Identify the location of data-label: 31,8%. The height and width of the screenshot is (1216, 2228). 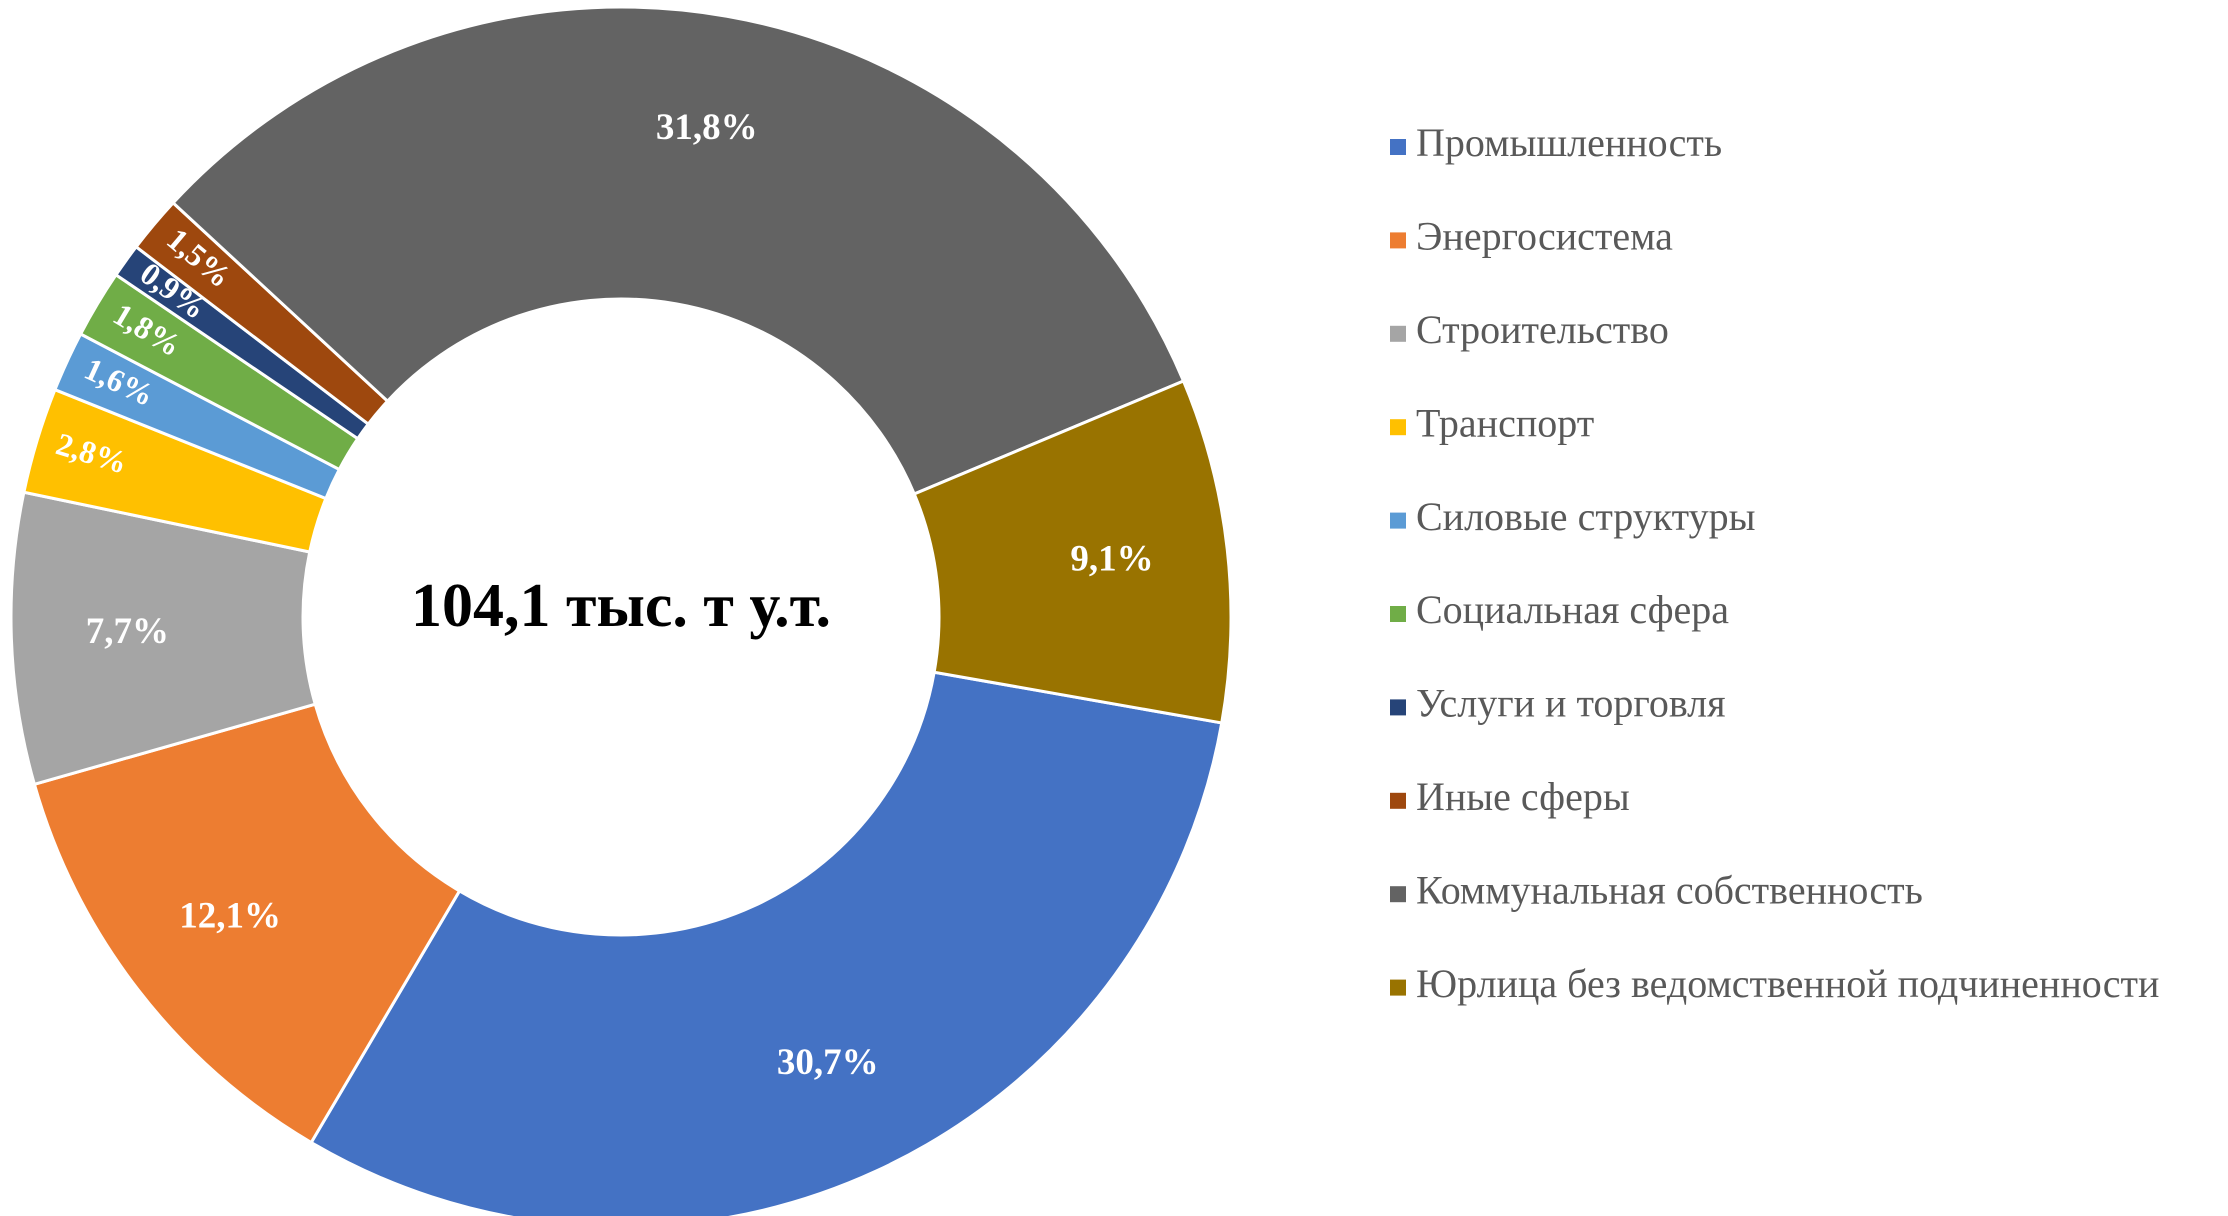
(707, 127).